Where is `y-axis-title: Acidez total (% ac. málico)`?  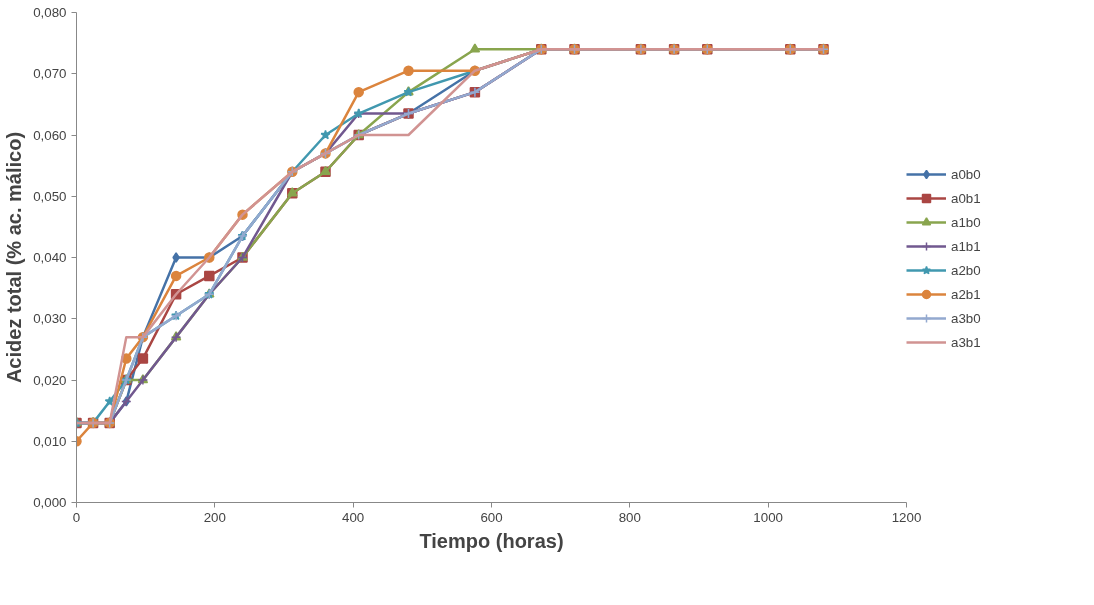 y-axis-title: Acidez total (% ac. málico) is located at coordinates (14, 257).